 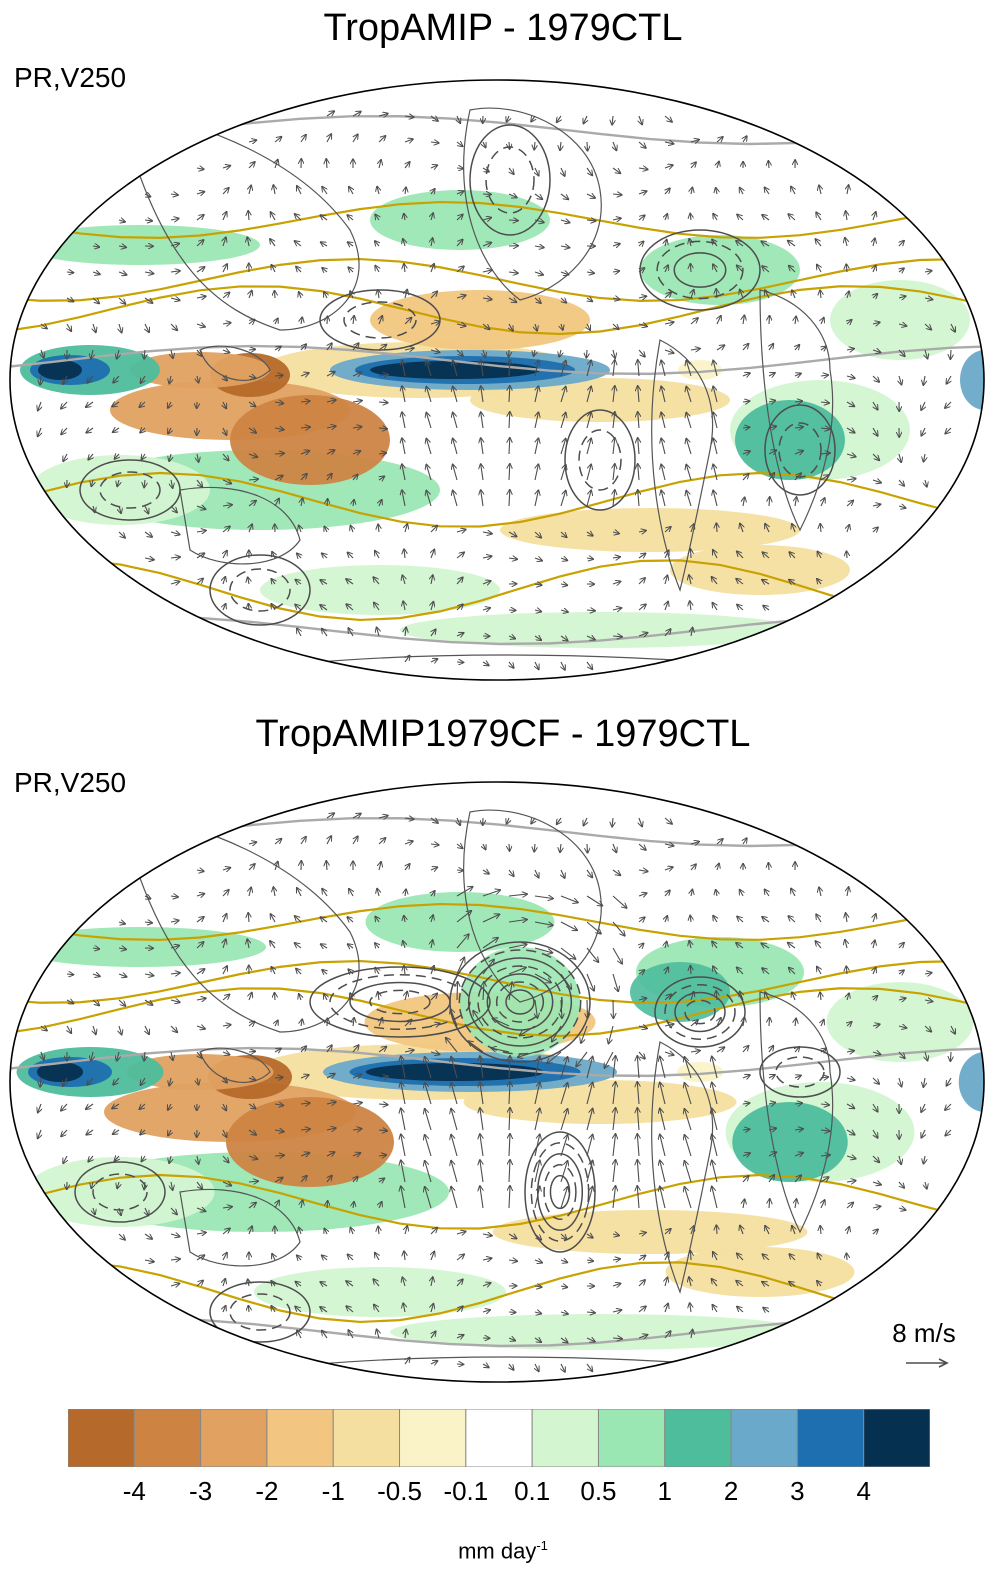 I want to click on reference-vector: 8 m/s, so click(x=924, y=1343).